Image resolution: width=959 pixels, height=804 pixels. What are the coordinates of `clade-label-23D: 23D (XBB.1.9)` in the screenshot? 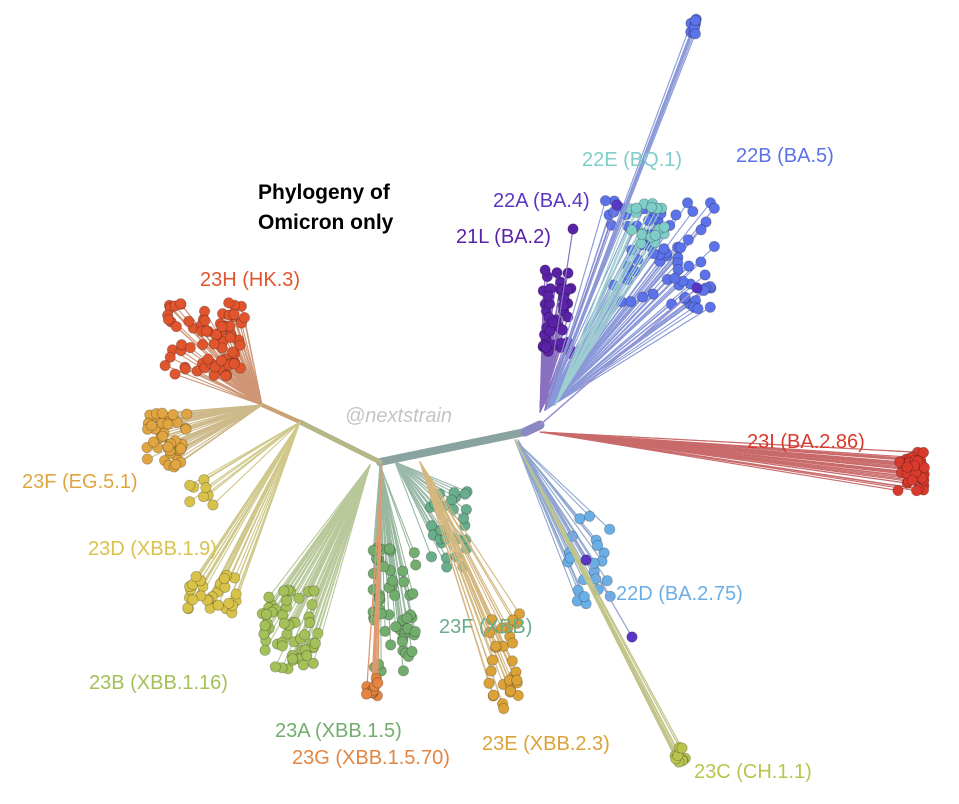 It's located at (152, 549).